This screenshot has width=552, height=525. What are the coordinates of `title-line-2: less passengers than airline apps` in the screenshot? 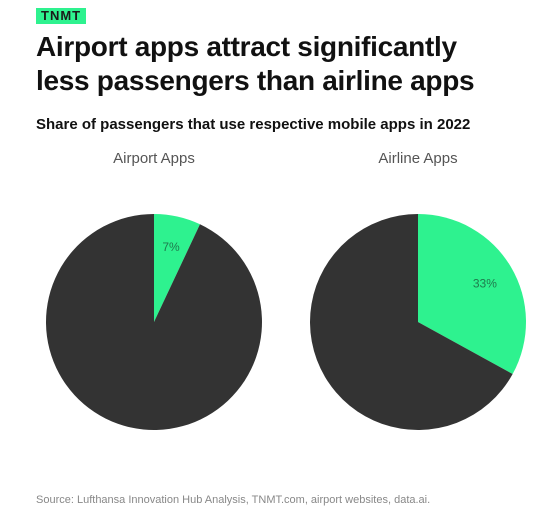 It's located at (255, 80).